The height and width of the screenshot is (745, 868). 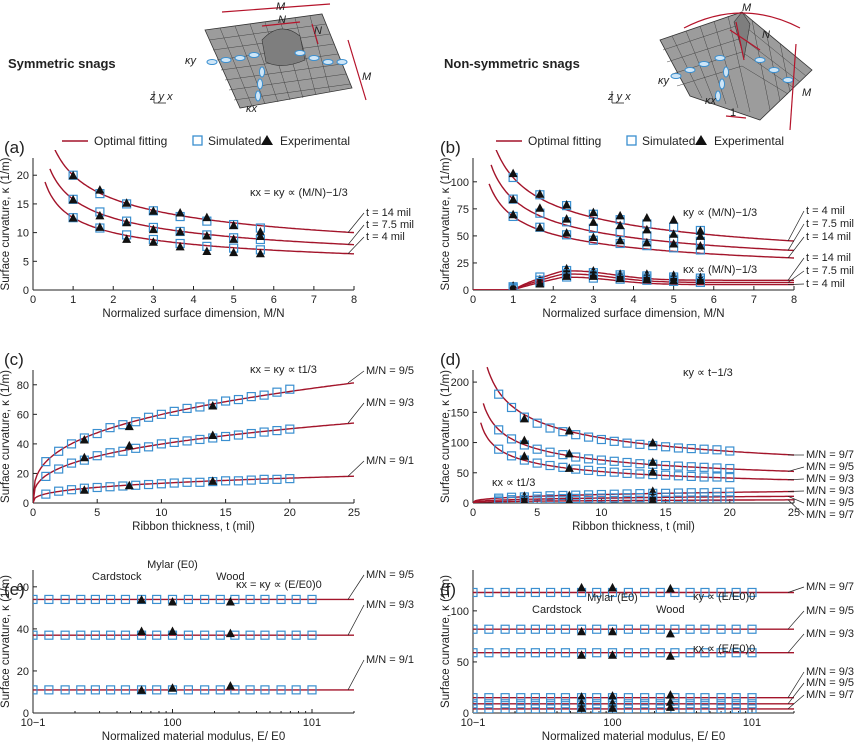 I want to click on x-axis-label-d: Ribbon thickness, t (mil), so click(x=633, y=527).